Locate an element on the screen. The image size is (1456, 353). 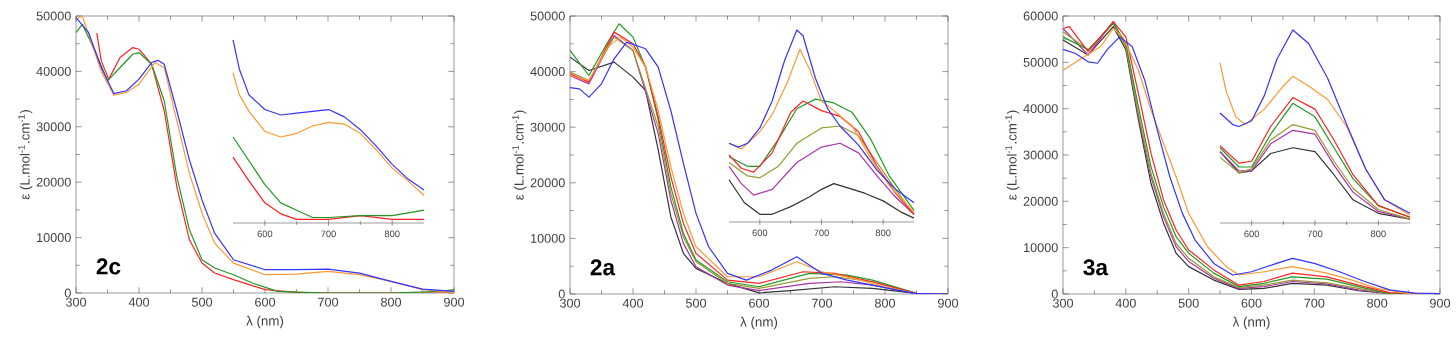
annotation: 2c is located at coordinates (108, 266).